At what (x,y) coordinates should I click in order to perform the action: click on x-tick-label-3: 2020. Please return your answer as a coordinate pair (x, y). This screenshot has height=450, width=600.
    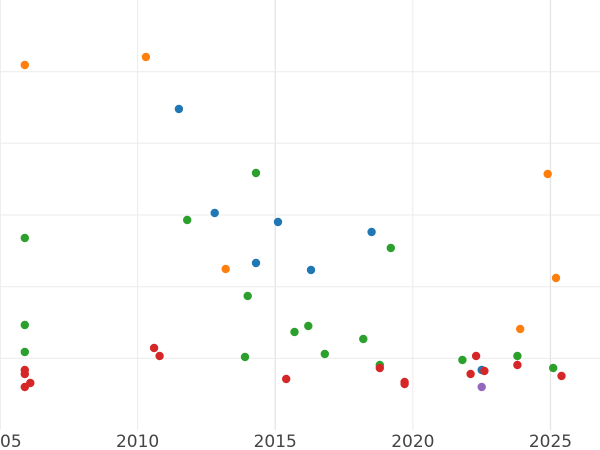
    Looking at the image, I should click on (412, 441).